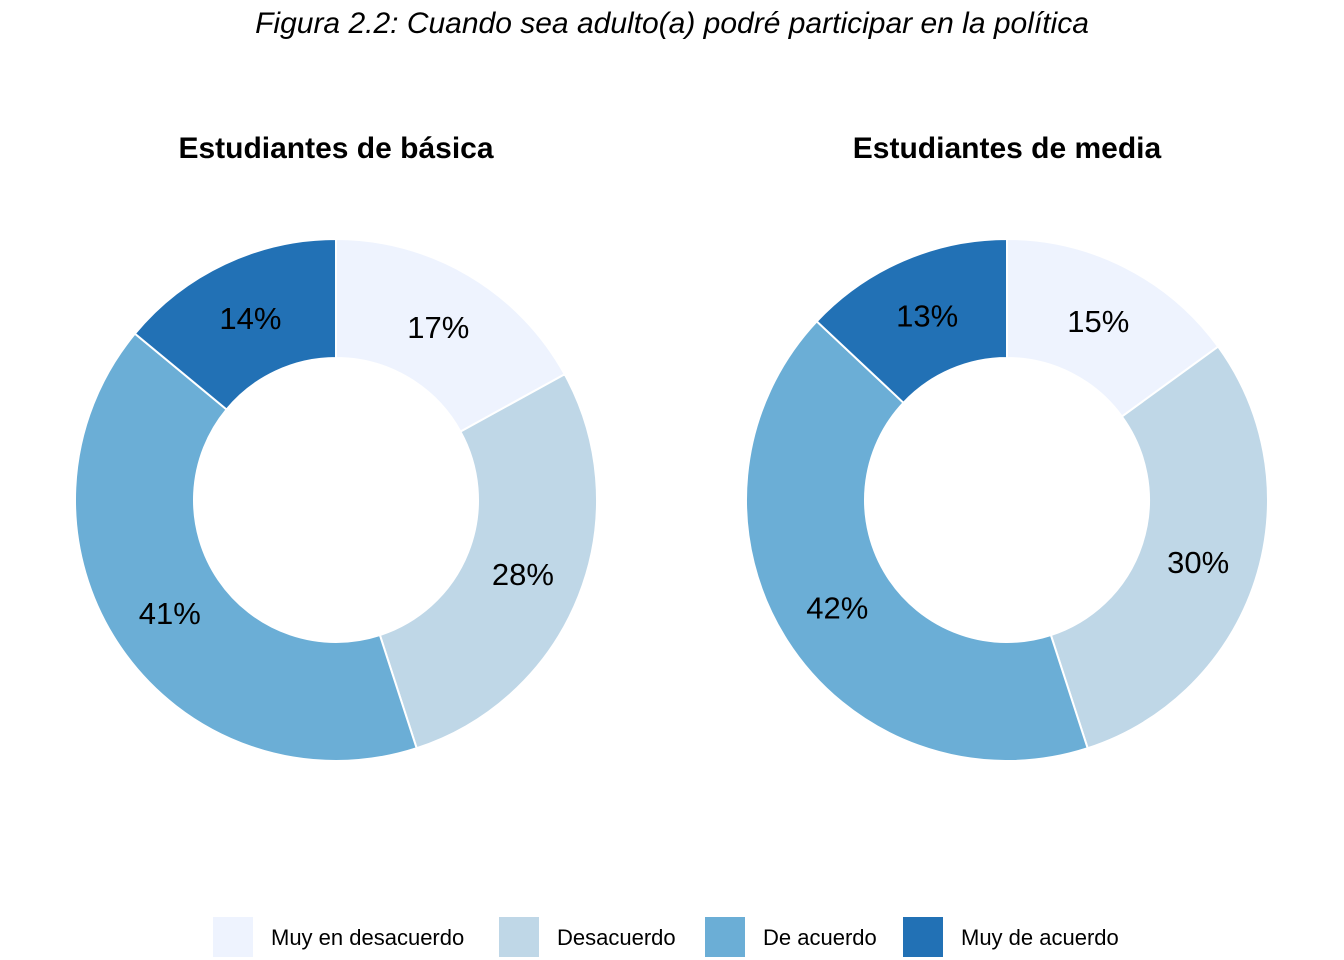 The height and width of the screenshot is (960, 1344). I want to click on legend-label-desacuerdo: Desacuerdo, so click(616, 937).